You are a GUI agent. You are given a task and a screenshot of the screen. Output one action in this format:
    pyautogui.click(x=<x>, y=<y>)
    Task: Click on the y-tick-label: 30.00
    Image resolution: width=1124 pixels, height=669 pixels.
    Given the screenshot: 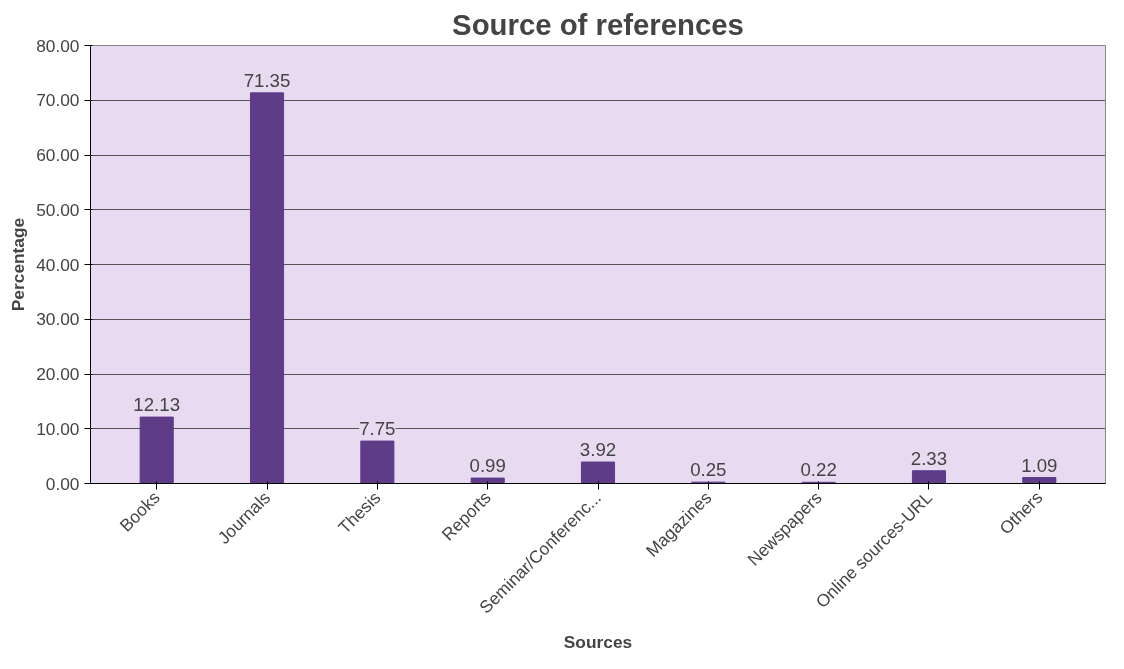 What is the action you would take?
    pyautogui.click(x=58, y=319)
    